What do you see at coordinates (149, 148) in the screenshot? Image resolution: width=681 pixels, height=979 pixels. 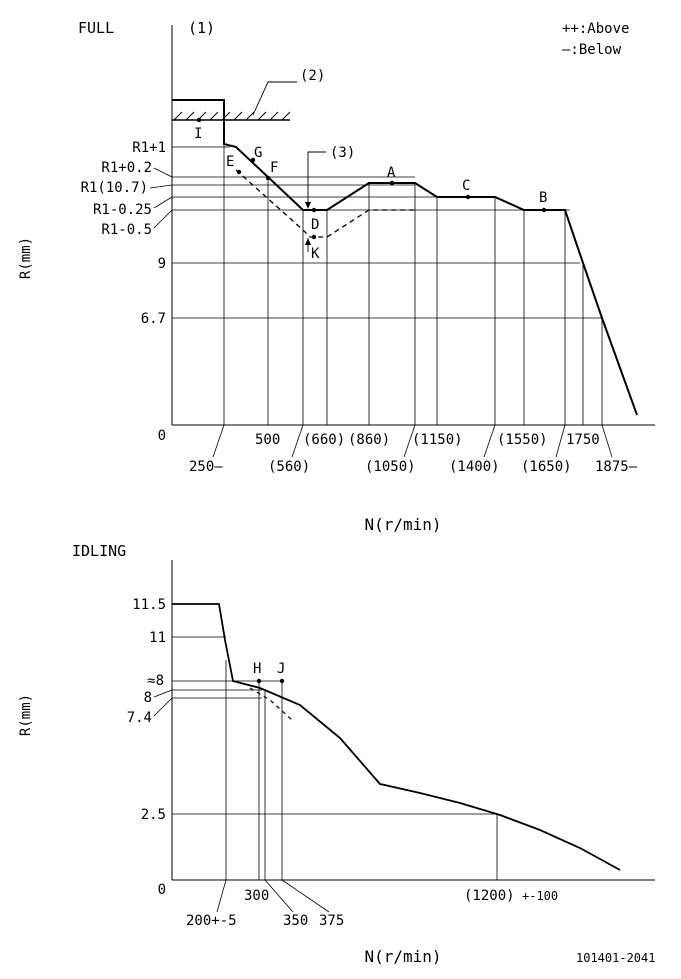 I see `y-label-r1-plus-1: R1+1` at bounding box center [149, 148].